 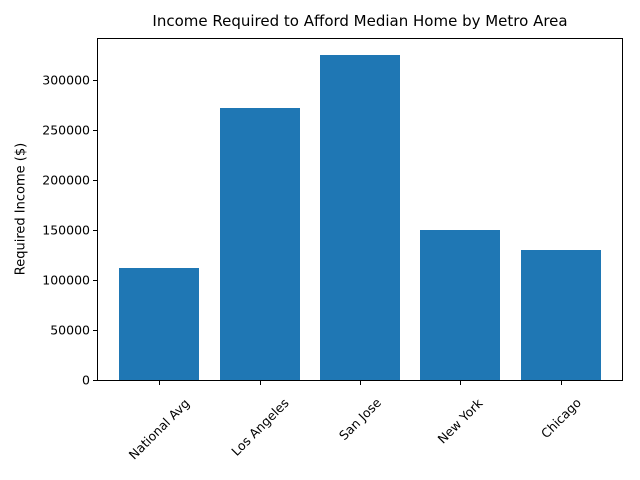 I want to click on y-tick-label: 150000, so click(x=66, y=230).